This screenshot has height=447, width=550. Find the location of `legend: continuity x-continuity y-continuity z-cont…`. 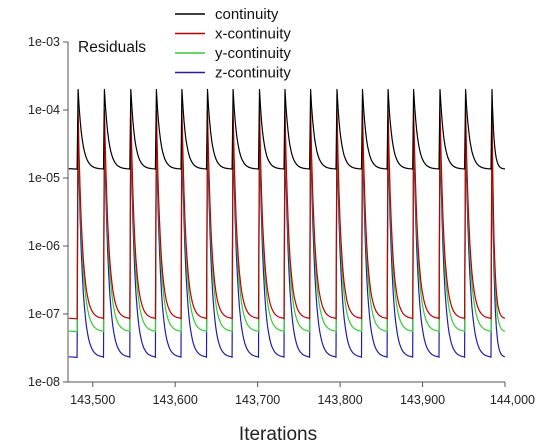

legend: continuity x-continuity y-continuity z-cont… is located at coordinates (233, 44).